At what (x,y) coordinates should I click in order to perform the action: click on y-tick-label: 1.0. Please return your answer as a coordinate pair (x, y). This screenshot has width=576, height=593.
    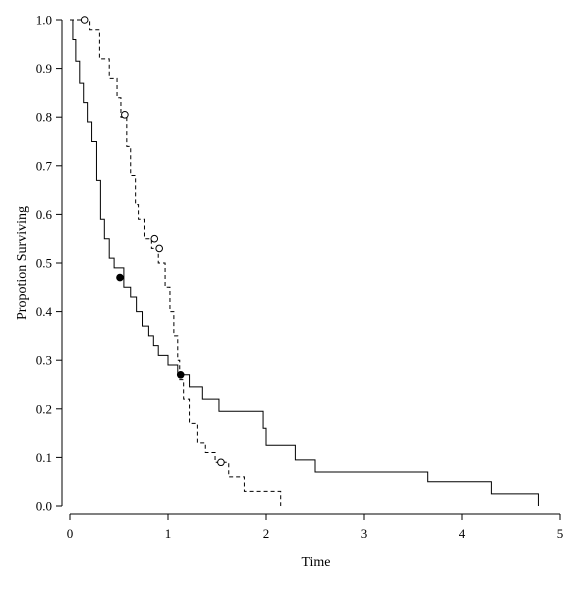
    Looking at the image, I should click on (44, 20).